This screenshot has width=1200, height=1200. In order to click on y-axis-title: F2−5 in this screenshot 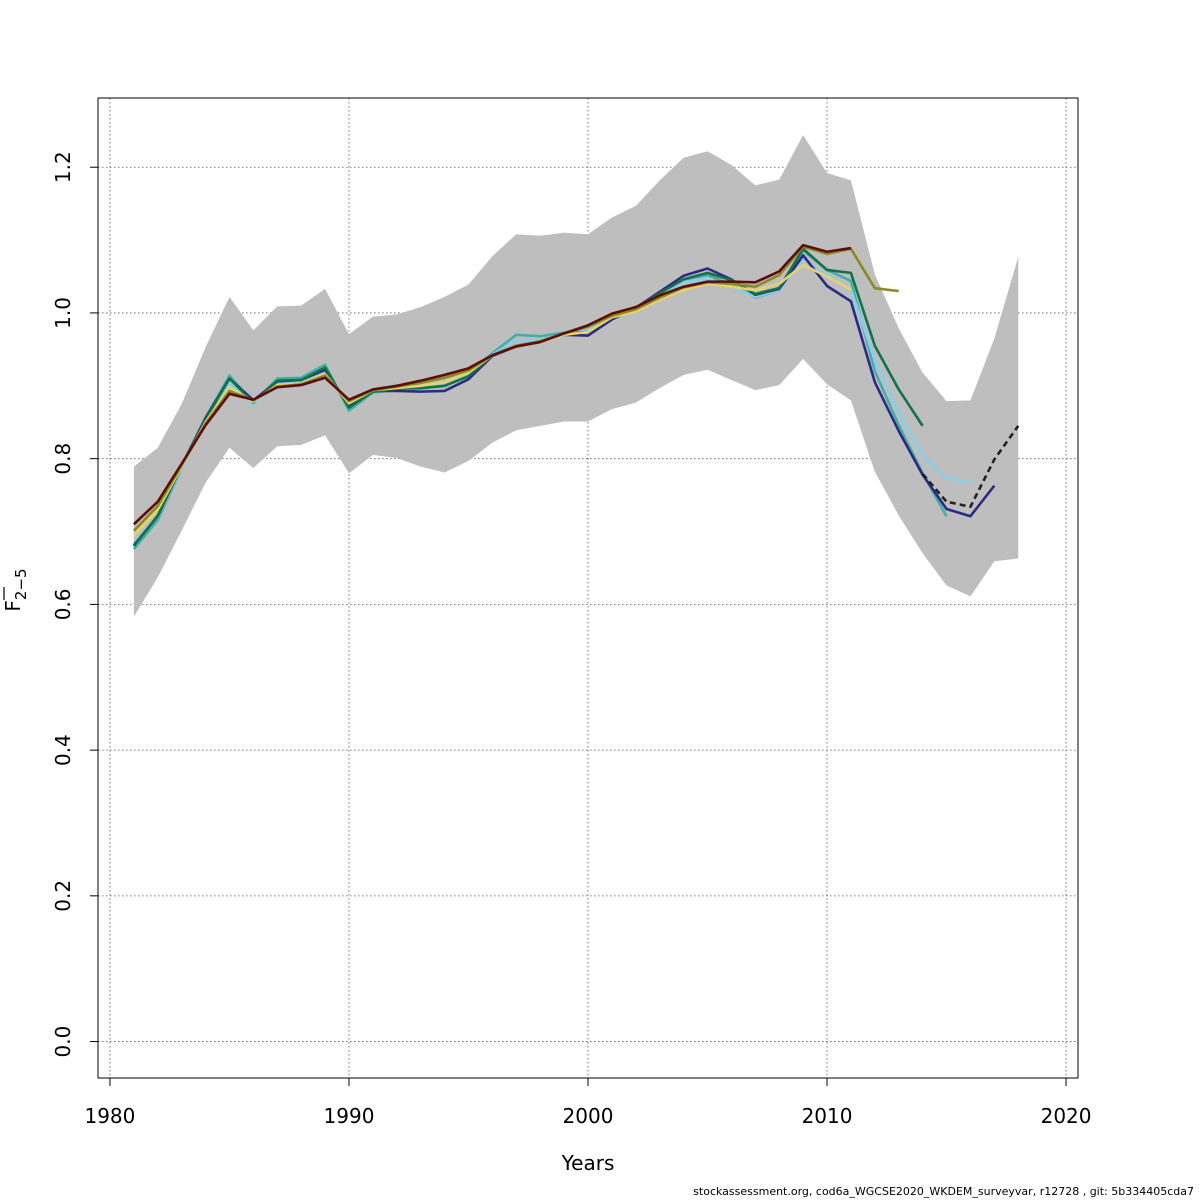, I will do `click(15, 589)`.